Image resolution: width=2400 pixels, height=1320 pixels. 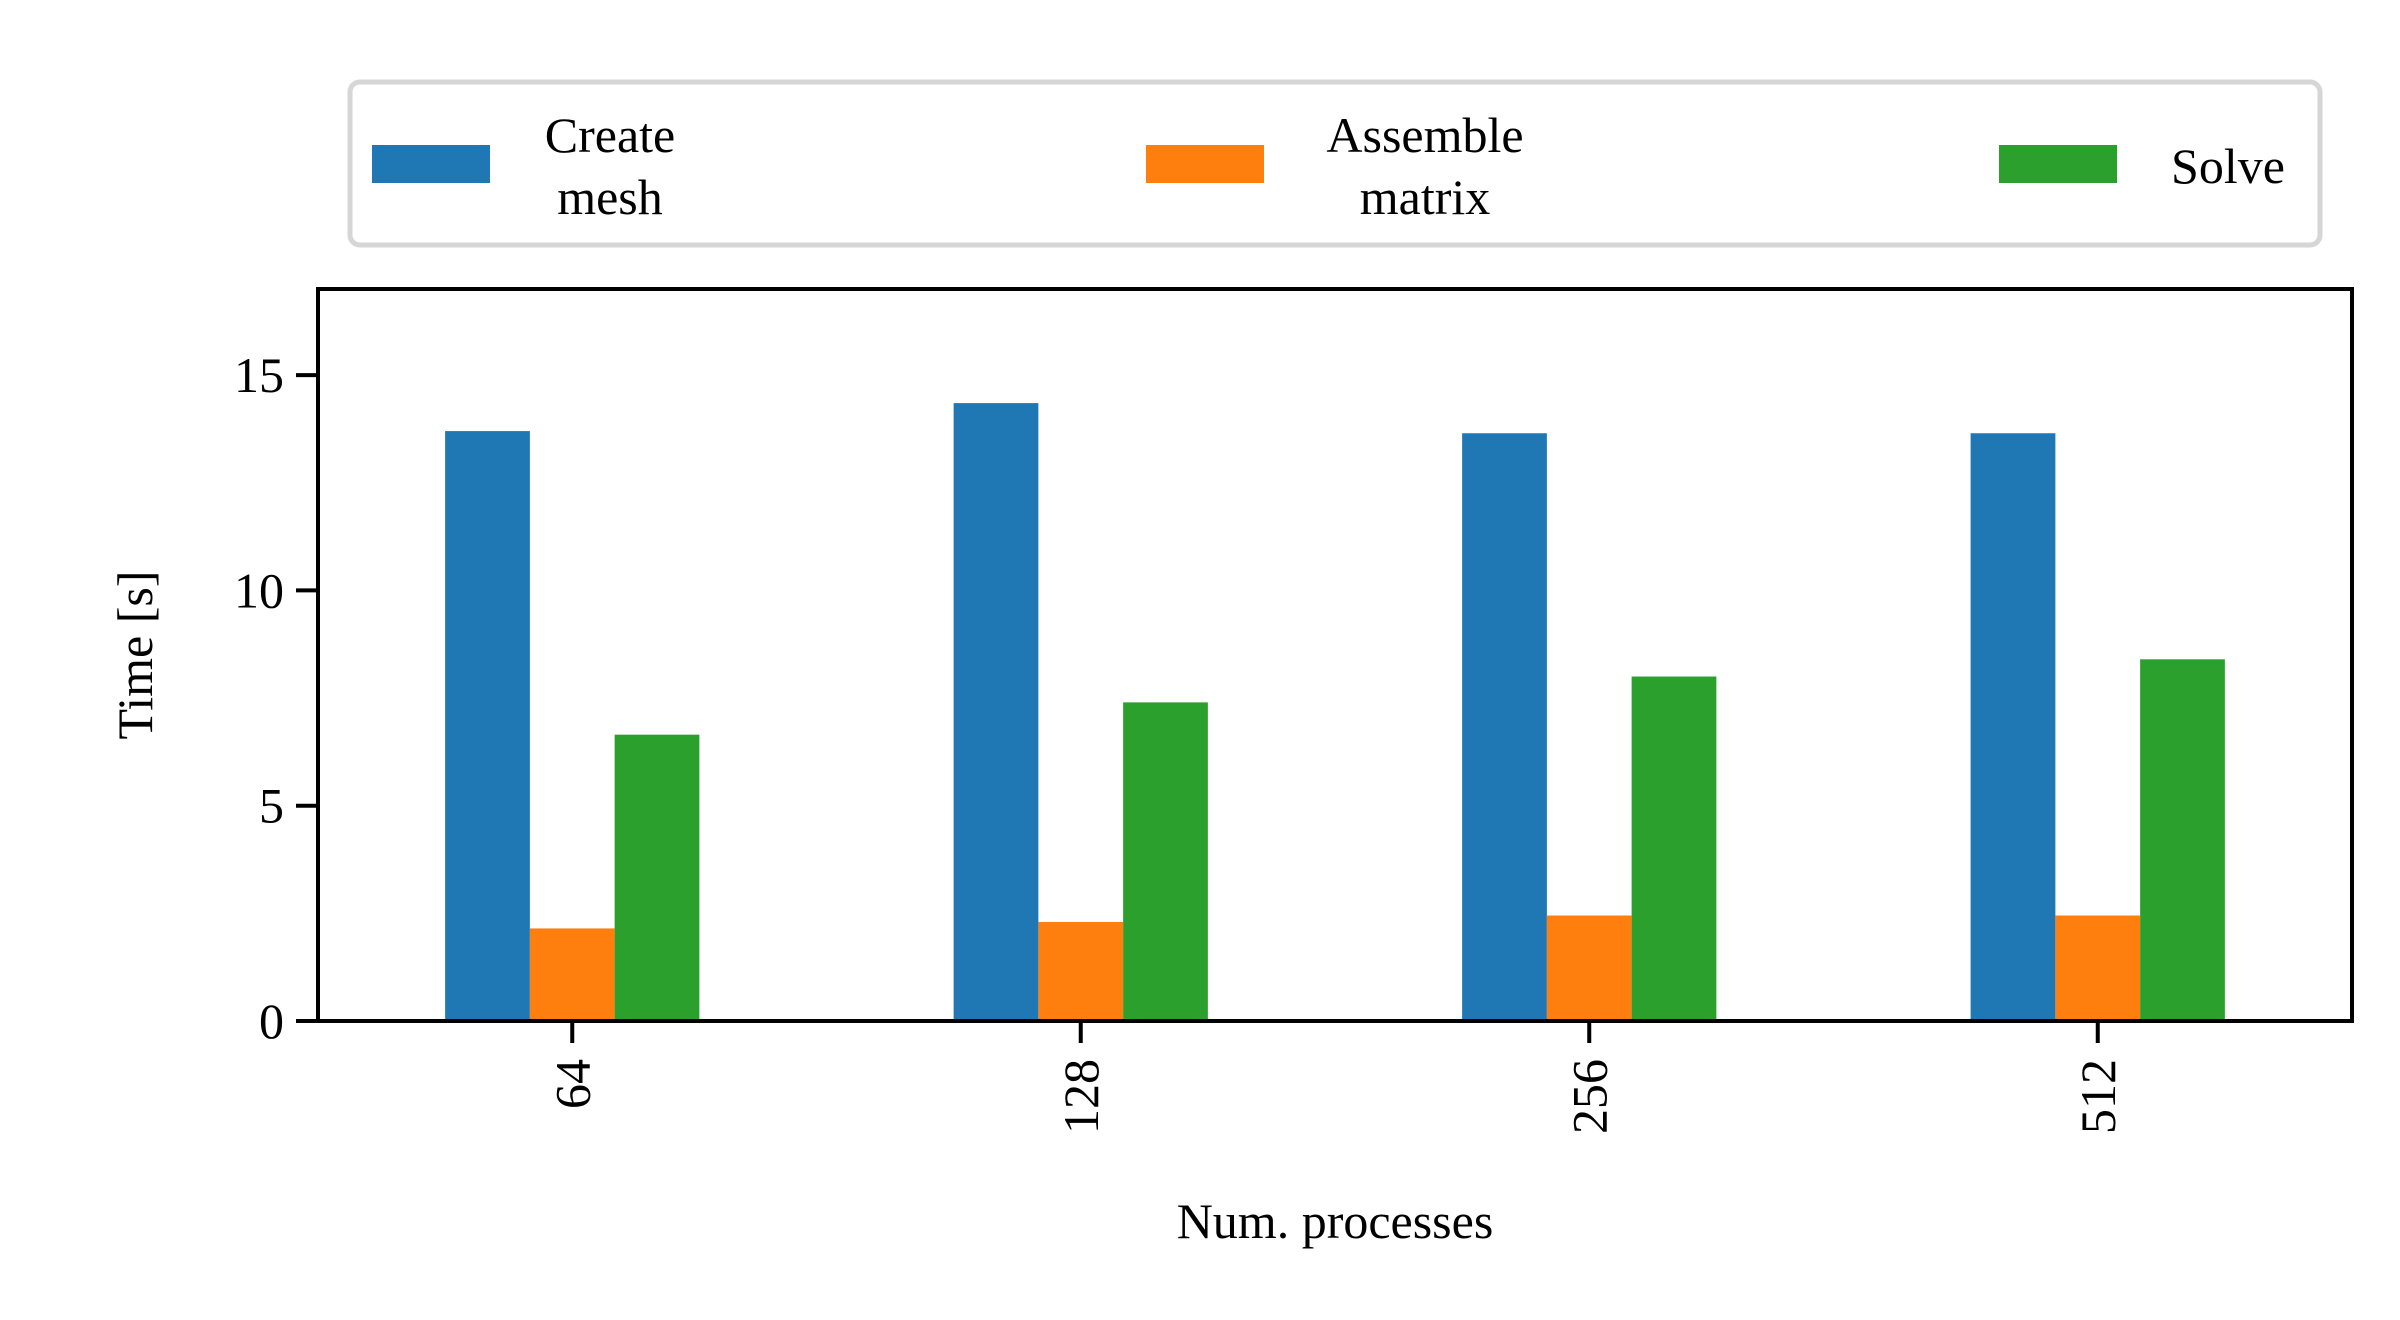 What do you see at coordinates (135, 654) in the screenshot?
I see `y-axis-label: Time [s]` at bounding box center [135, 654].